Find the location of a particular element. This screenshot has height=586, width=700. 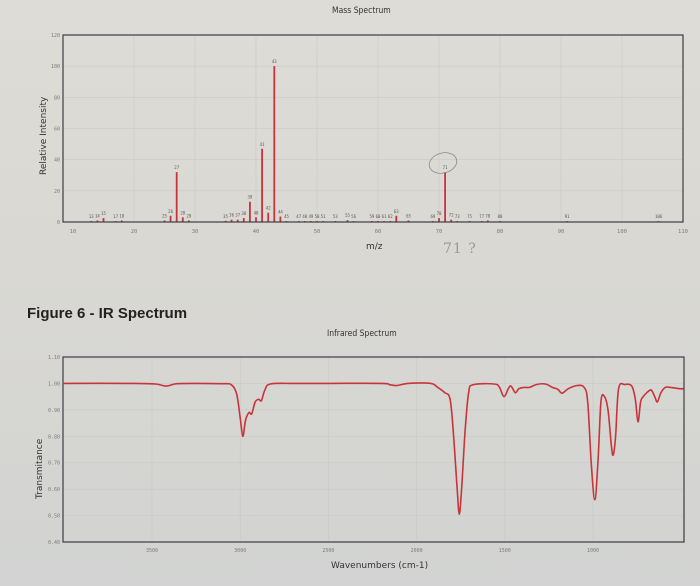

peak-label: 45 is located at coordinates (286, 216).